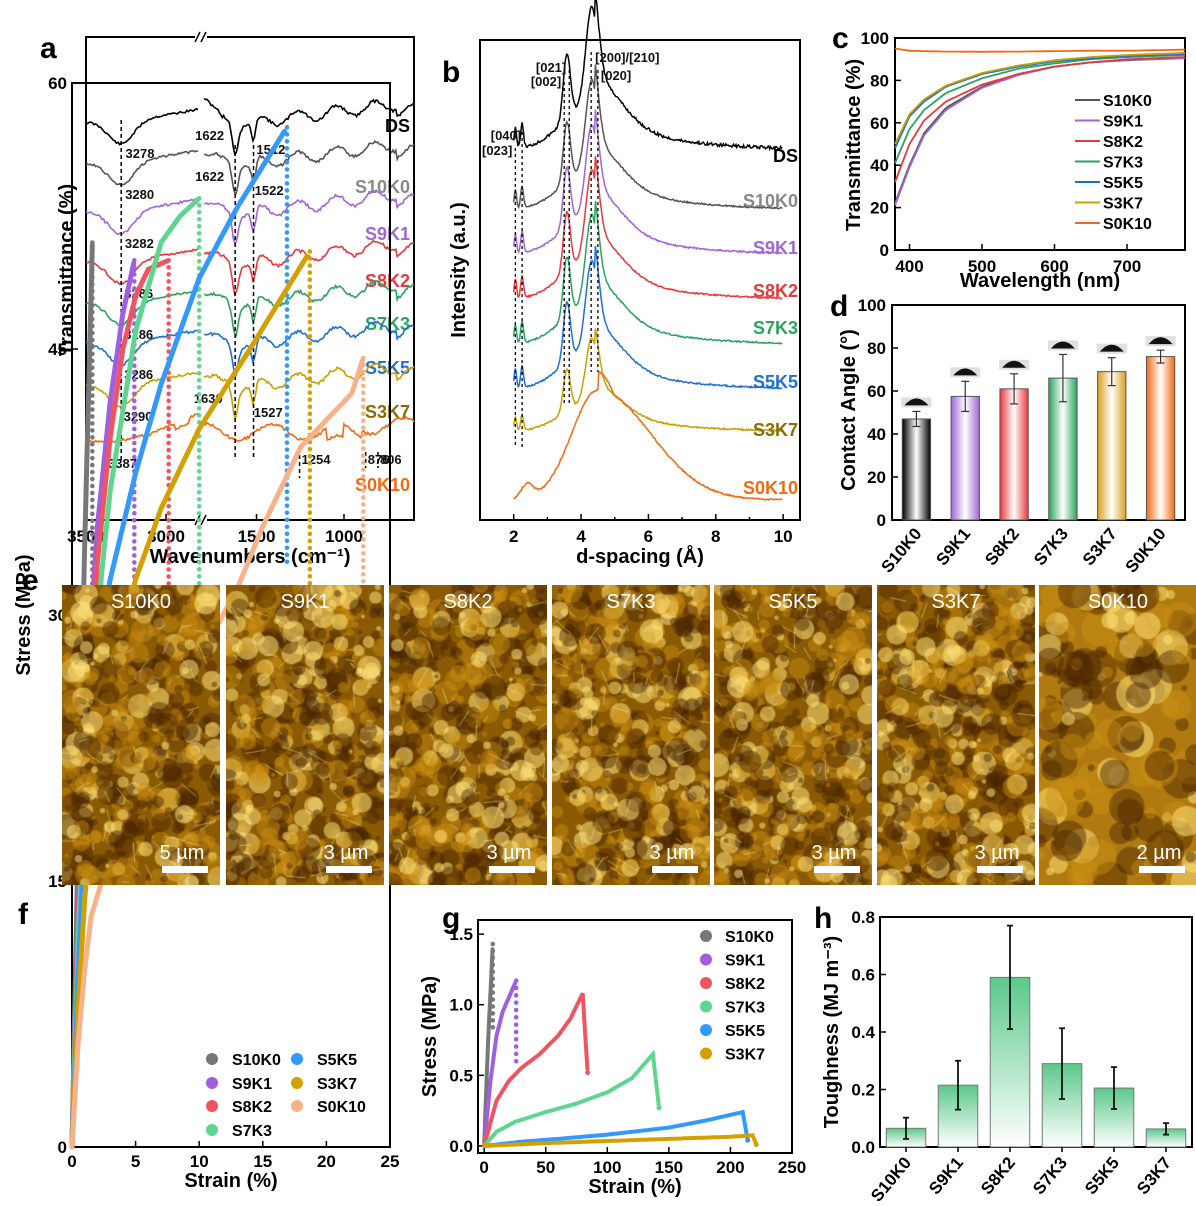 This screenshot has width=1196, height=1206. I want to click on y-tick-label: 0.0, so click(863, 1147).